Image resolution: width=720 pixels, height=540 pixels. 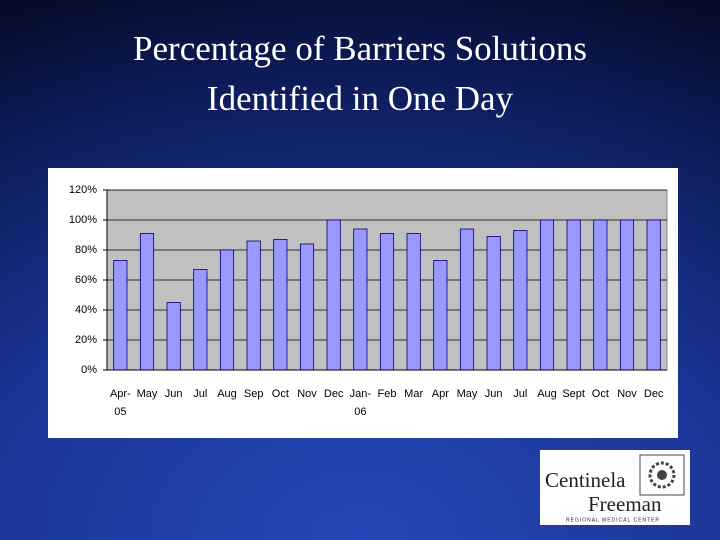 What do you see at coordinates (387, 394) in the screenshot?
I see `x-tick-label: Feb` at bounding box center [387, 394].